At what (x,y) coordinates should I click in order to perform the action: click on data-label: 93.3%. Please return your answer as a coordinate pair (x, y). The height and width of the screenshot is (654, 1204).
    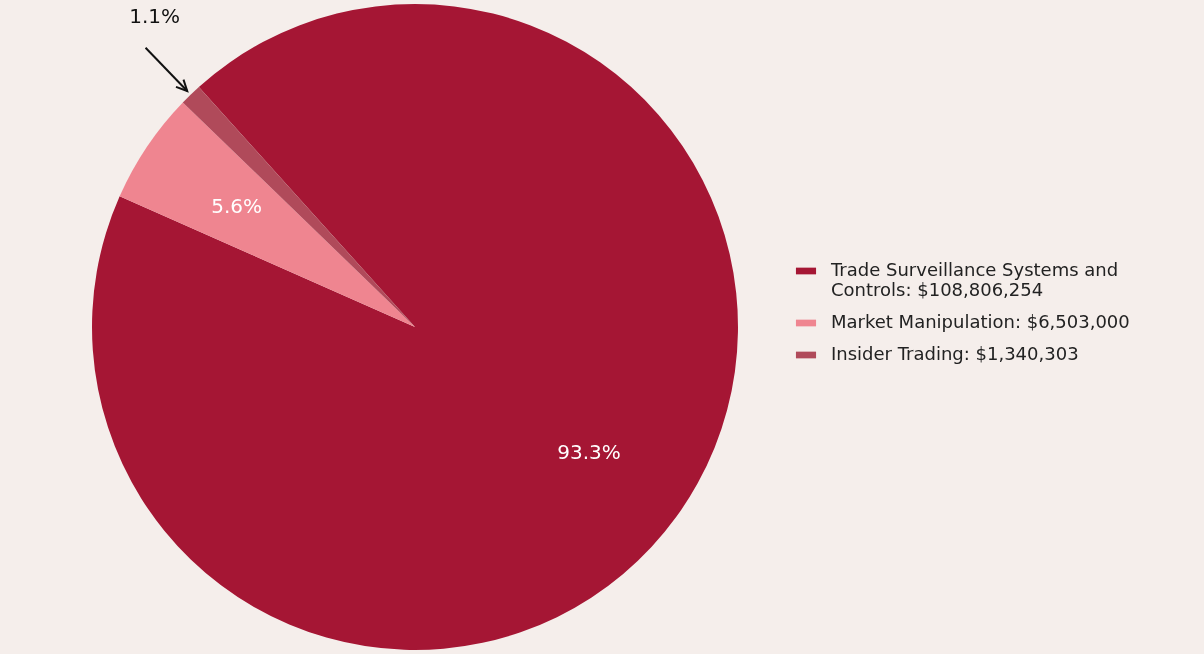
    Looking at the image, I should click on (589, 452).